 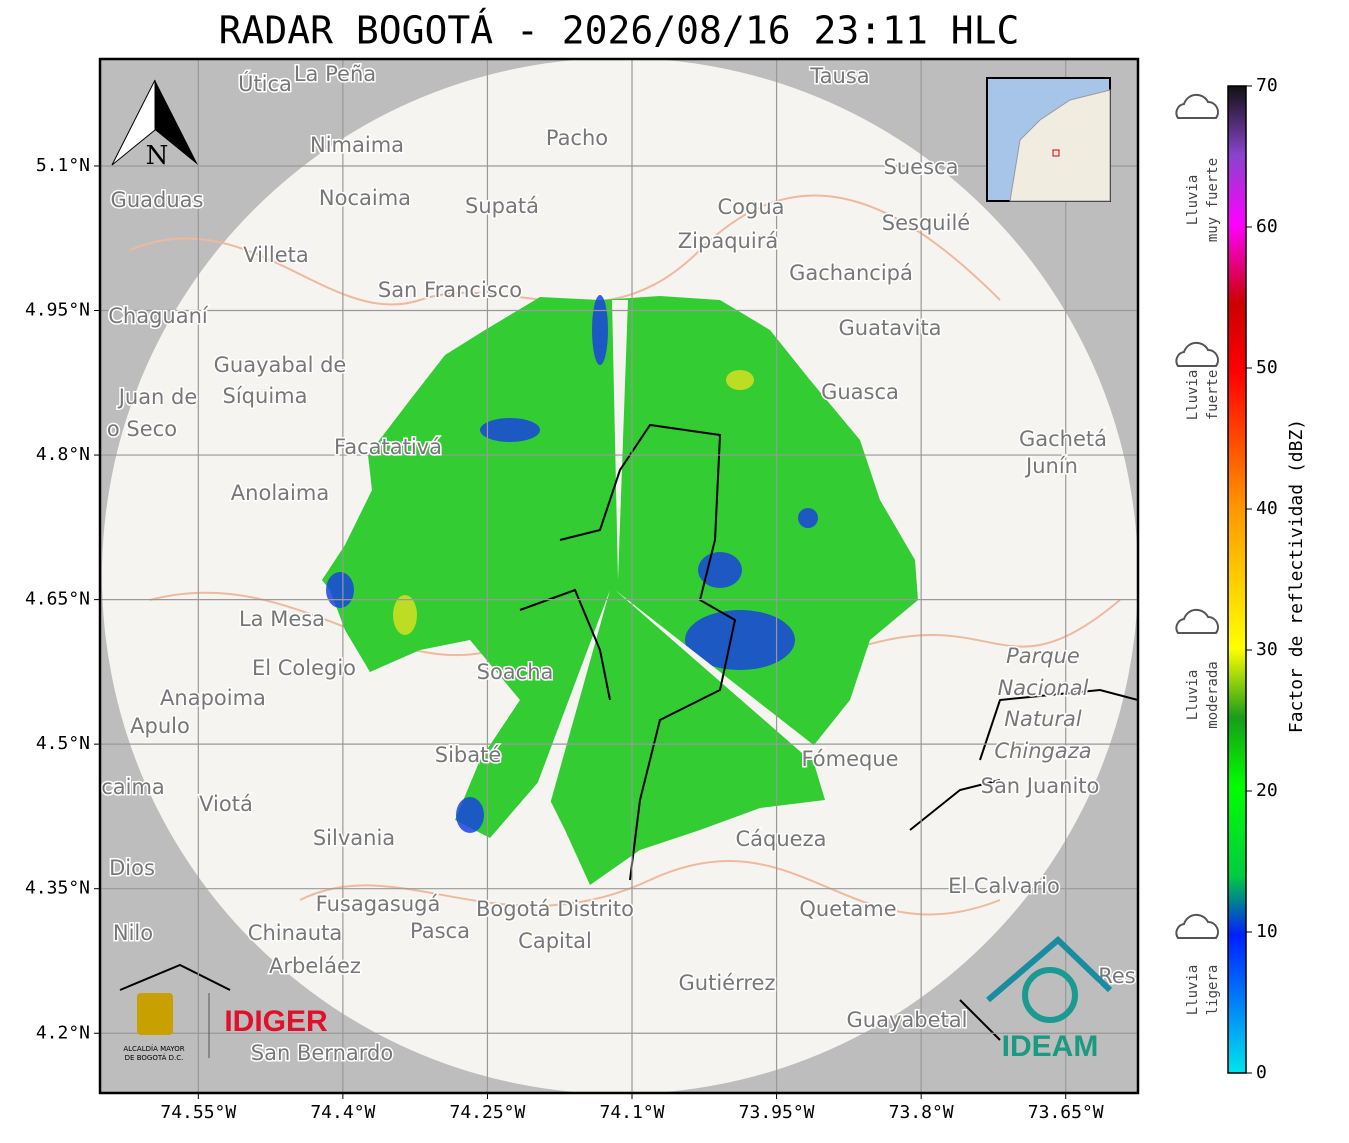 I want to click on place-label: Anapoima, so click(x=213, y=698).